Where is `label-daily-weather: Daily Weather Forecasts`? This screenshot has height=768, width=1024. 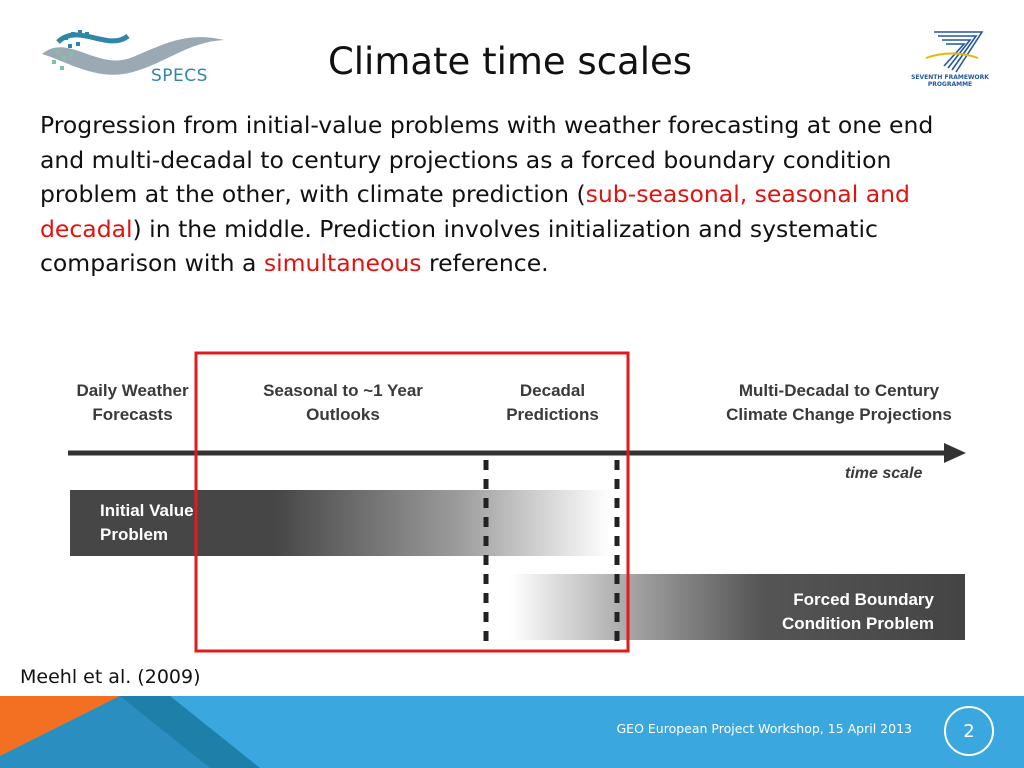 label-daily-weather: Daily Weather Forecasts is located at coordinates (132, 403).